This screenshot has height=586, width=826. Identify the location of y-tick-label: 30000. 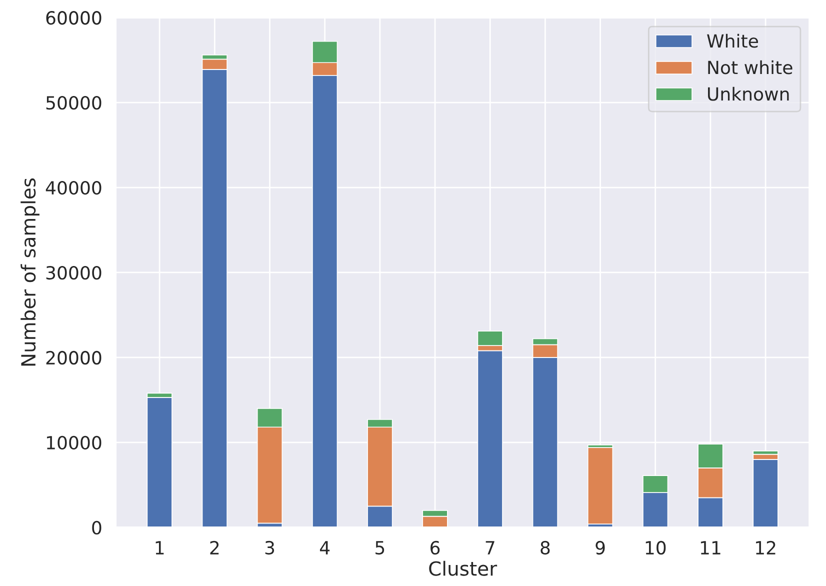
(74, 273).